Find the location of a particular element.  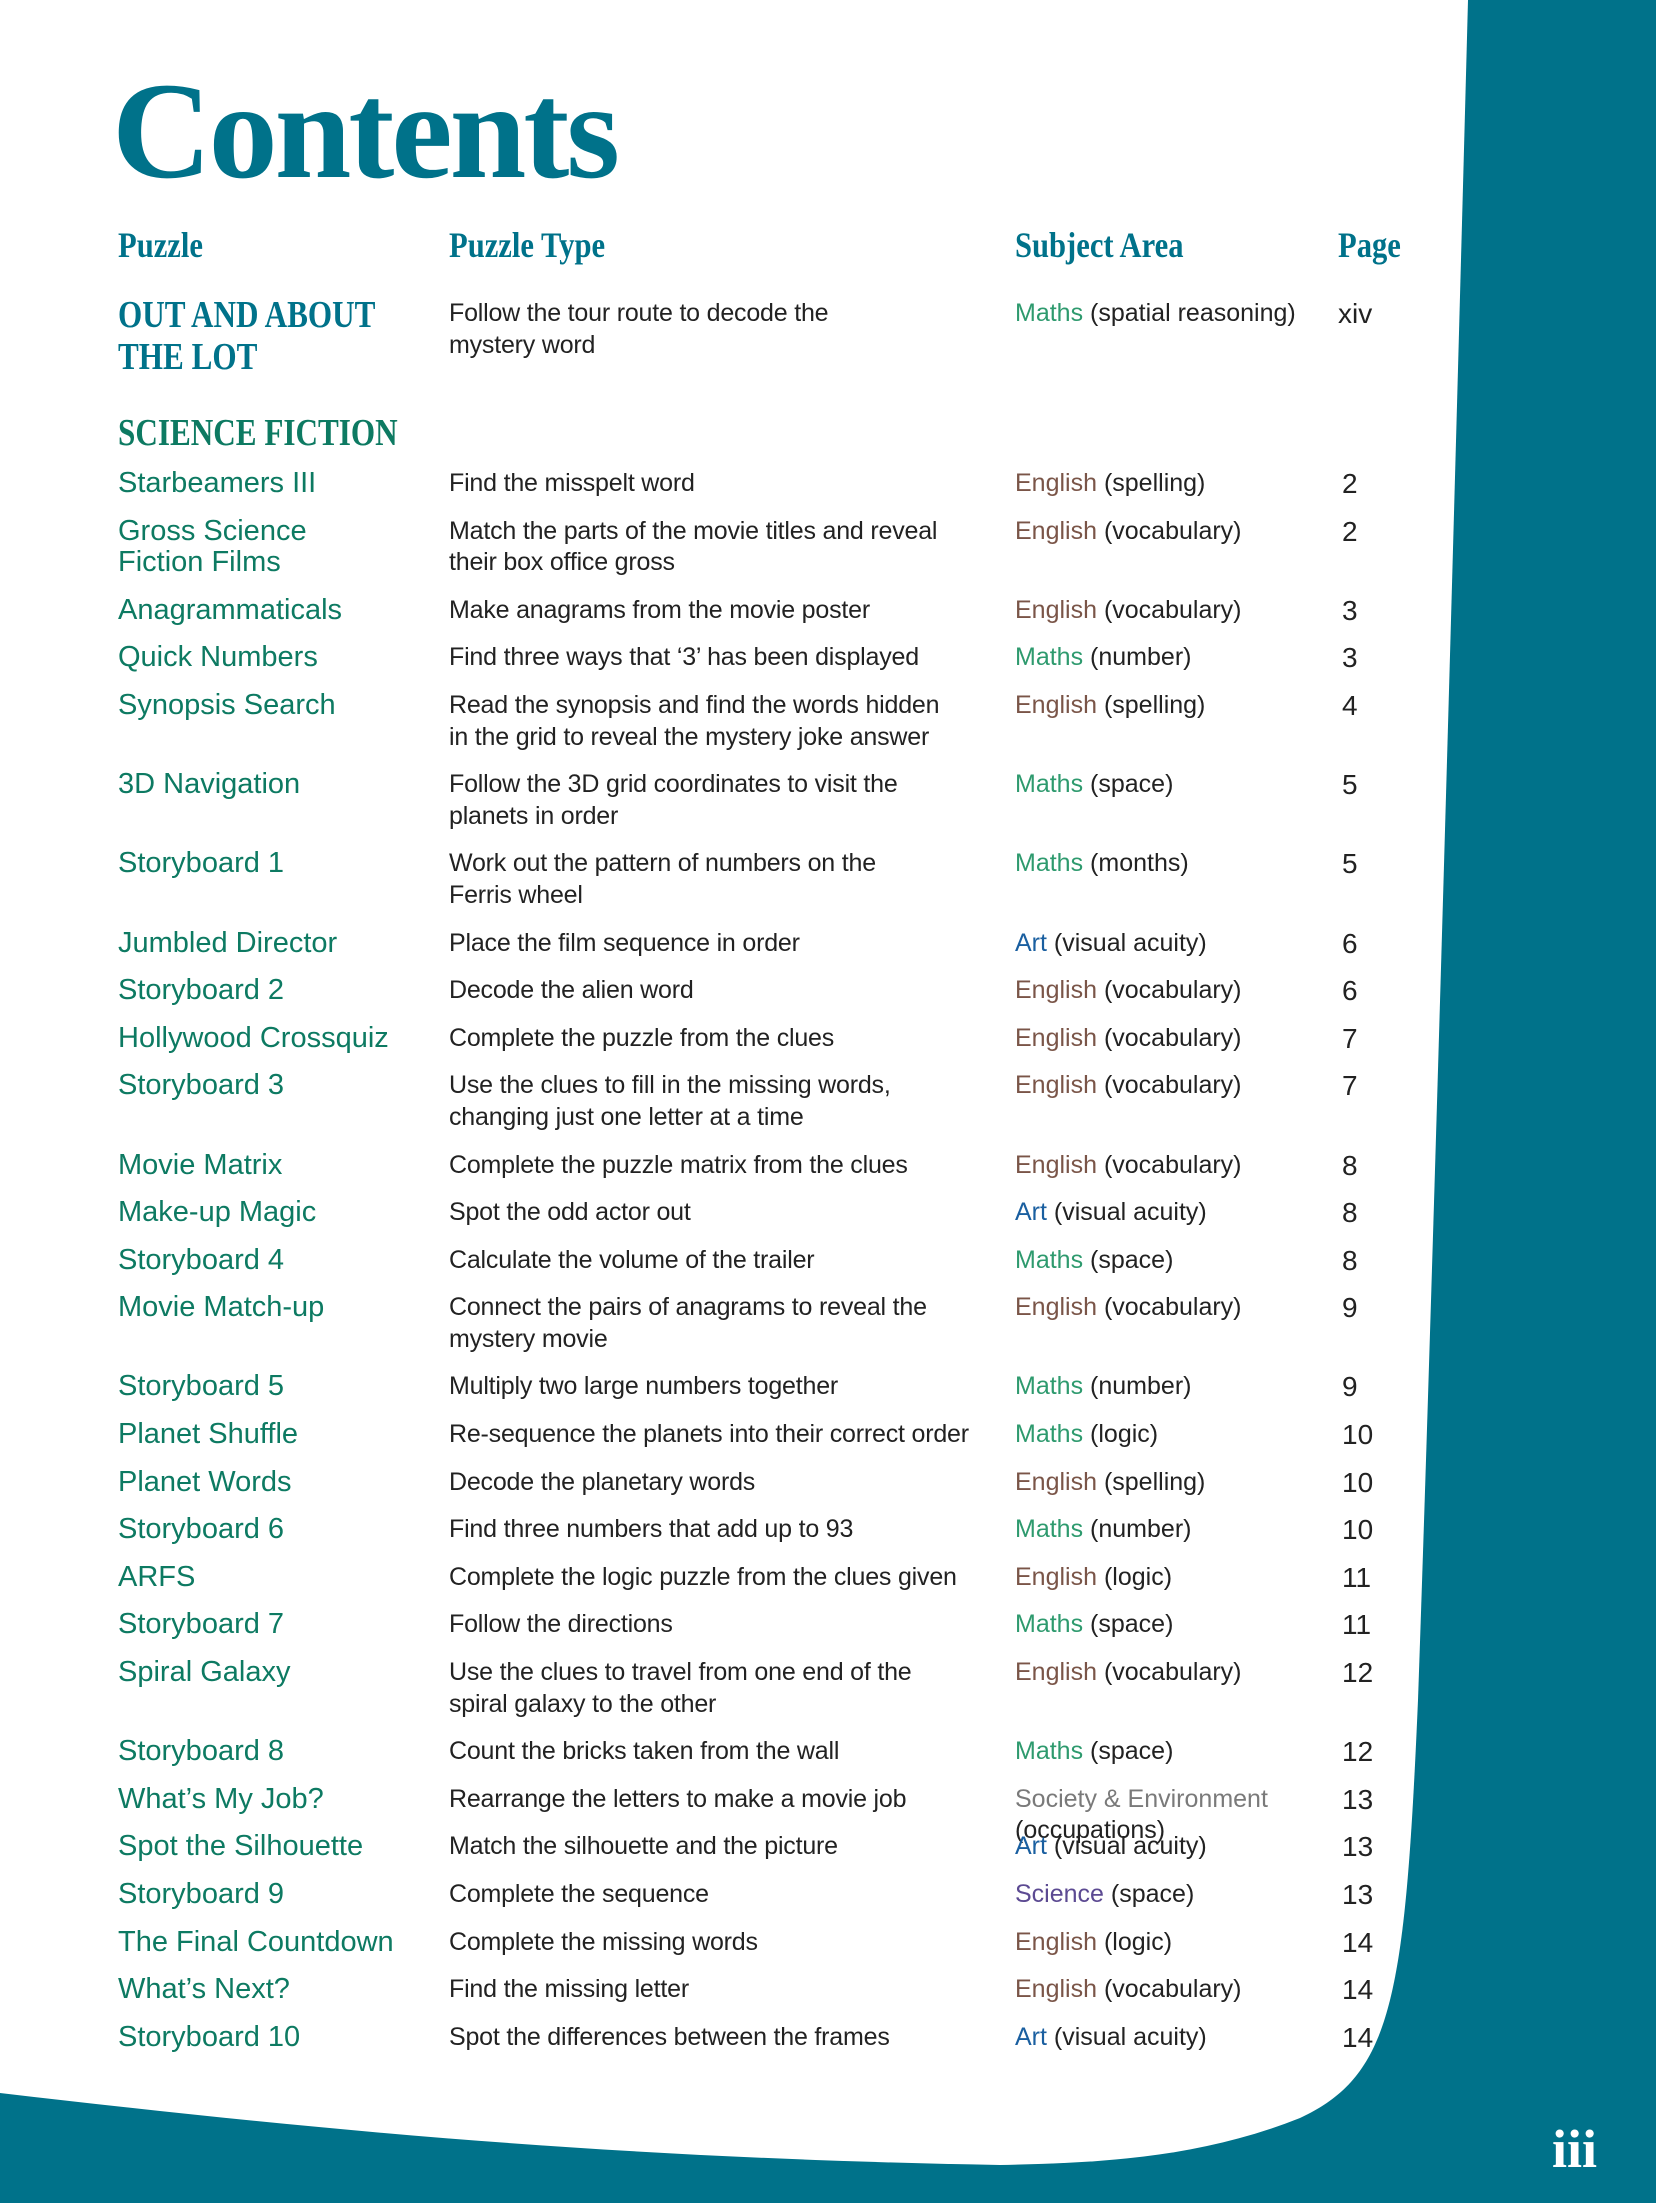

puzzle-name: Storyboard 10 is located at coordinates (209, 2036).